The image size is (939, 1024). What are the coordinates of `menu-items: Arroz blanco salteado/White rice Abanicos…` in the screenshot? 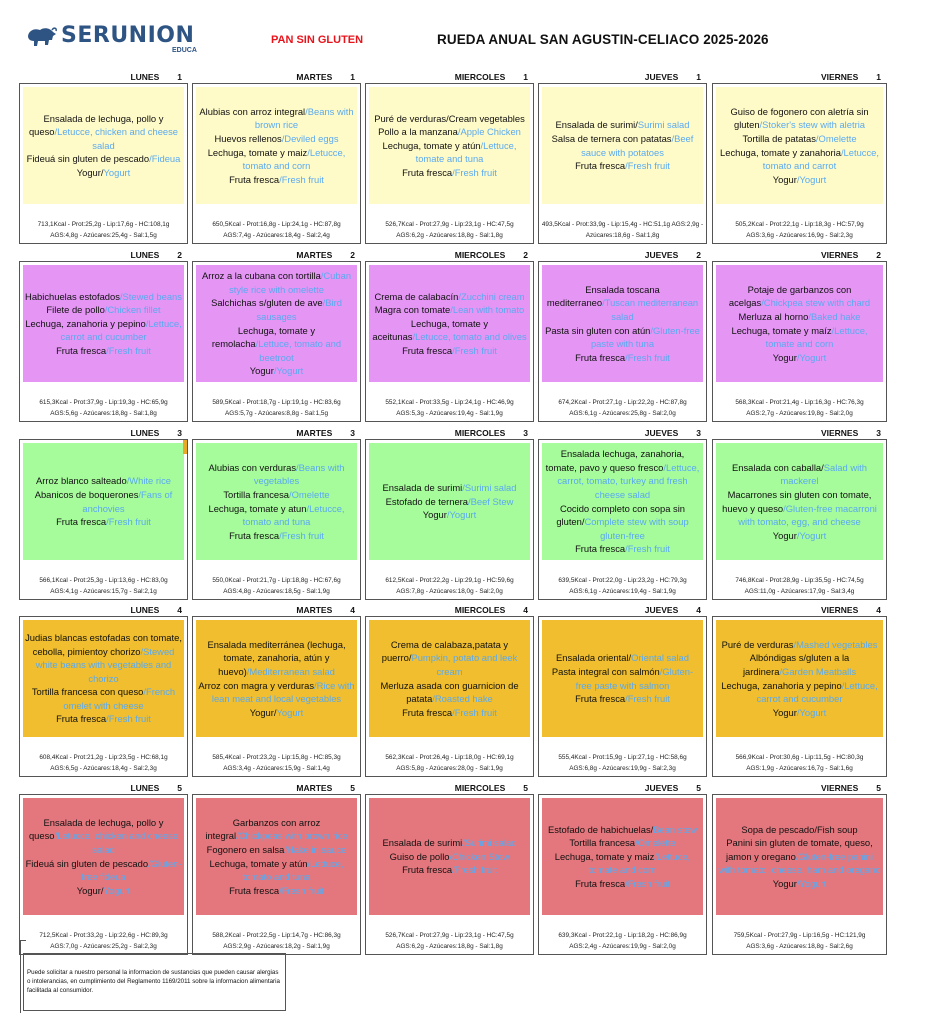 It's located at (103, 501).